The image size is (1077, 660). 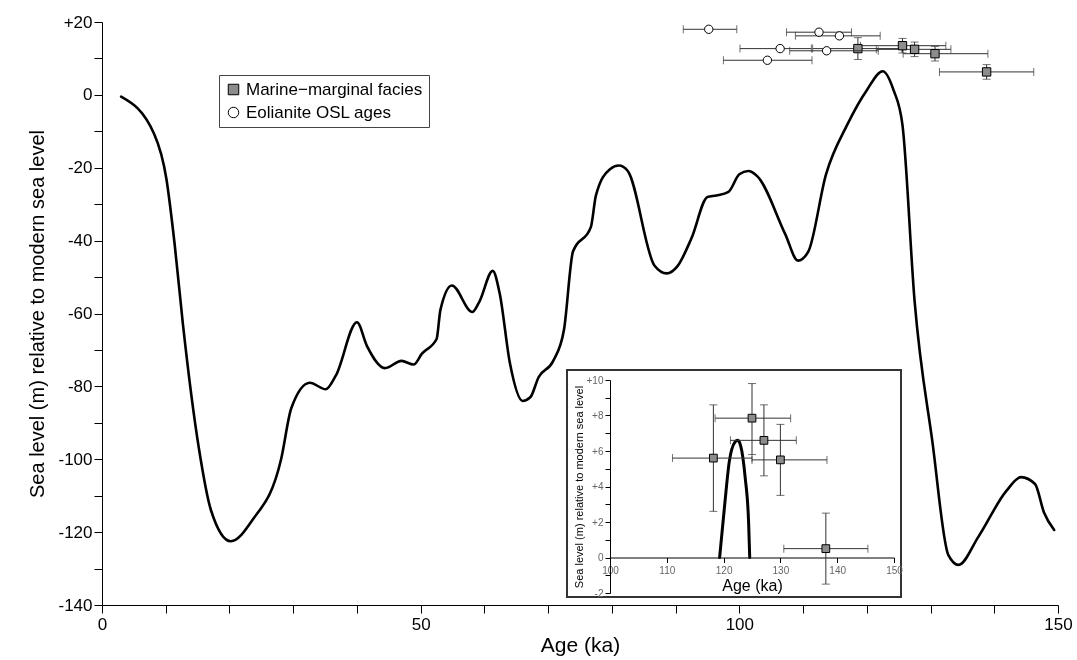 What do you see at coordinates (1058, 624) in the screenshot?
I see `x-tick-label: 150` at bounding box center [1058, 624].